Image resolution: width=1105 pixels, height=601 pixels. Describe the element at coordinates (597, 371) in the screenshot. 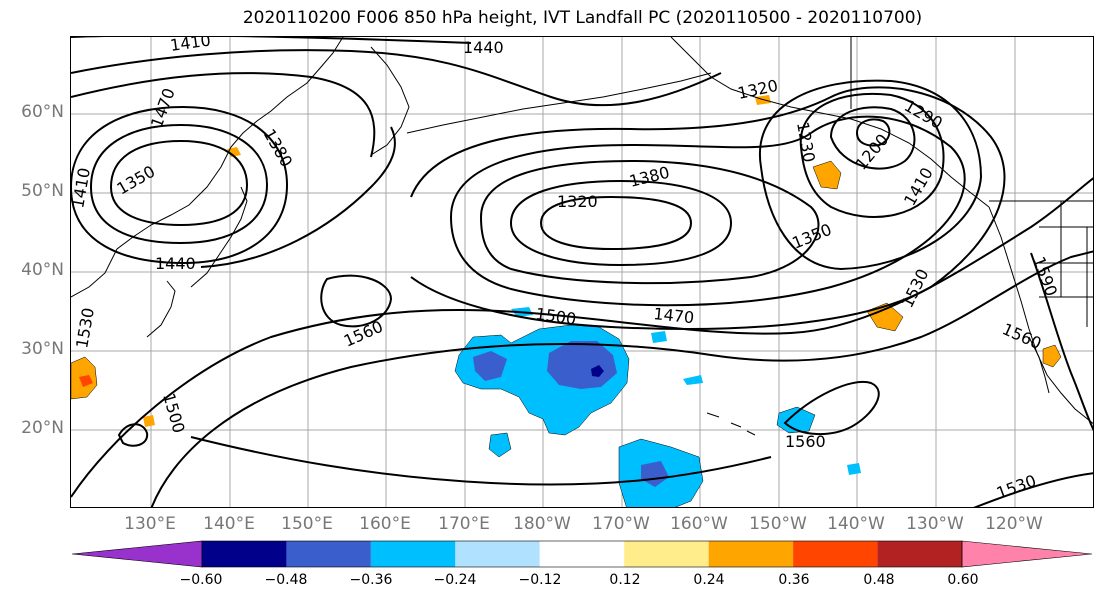

I see `ivt-negative-peak` at that location.